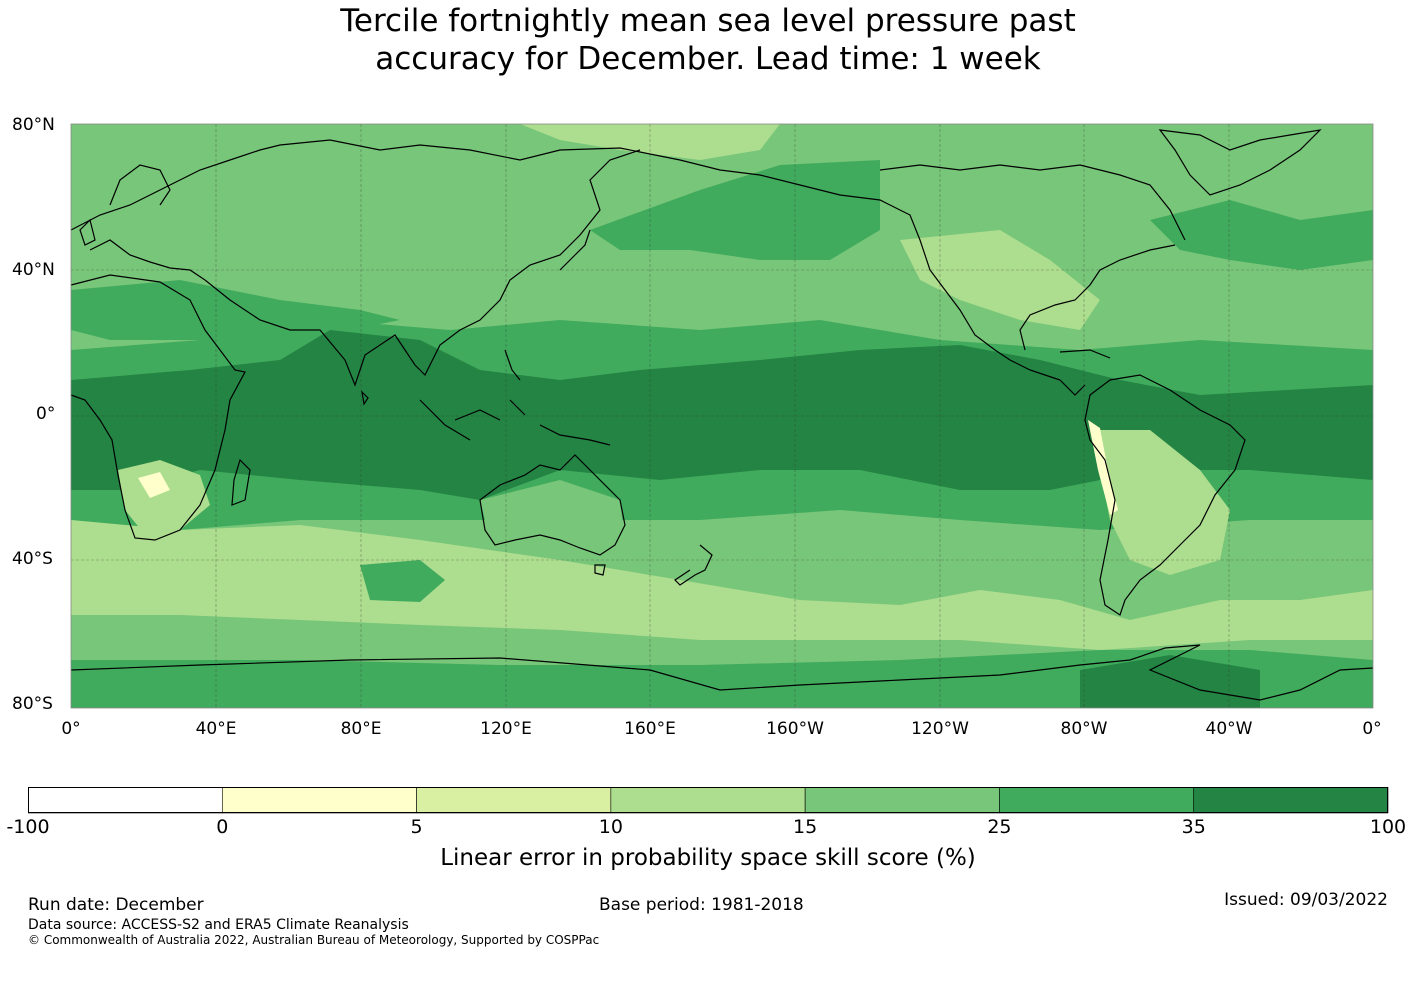 This screenshot has height=990, width=1416. What do you see at coordinates (361, 729) in the screenshot?
I see `lon-label-80e: 80°E` at bounding box center [361, 729].